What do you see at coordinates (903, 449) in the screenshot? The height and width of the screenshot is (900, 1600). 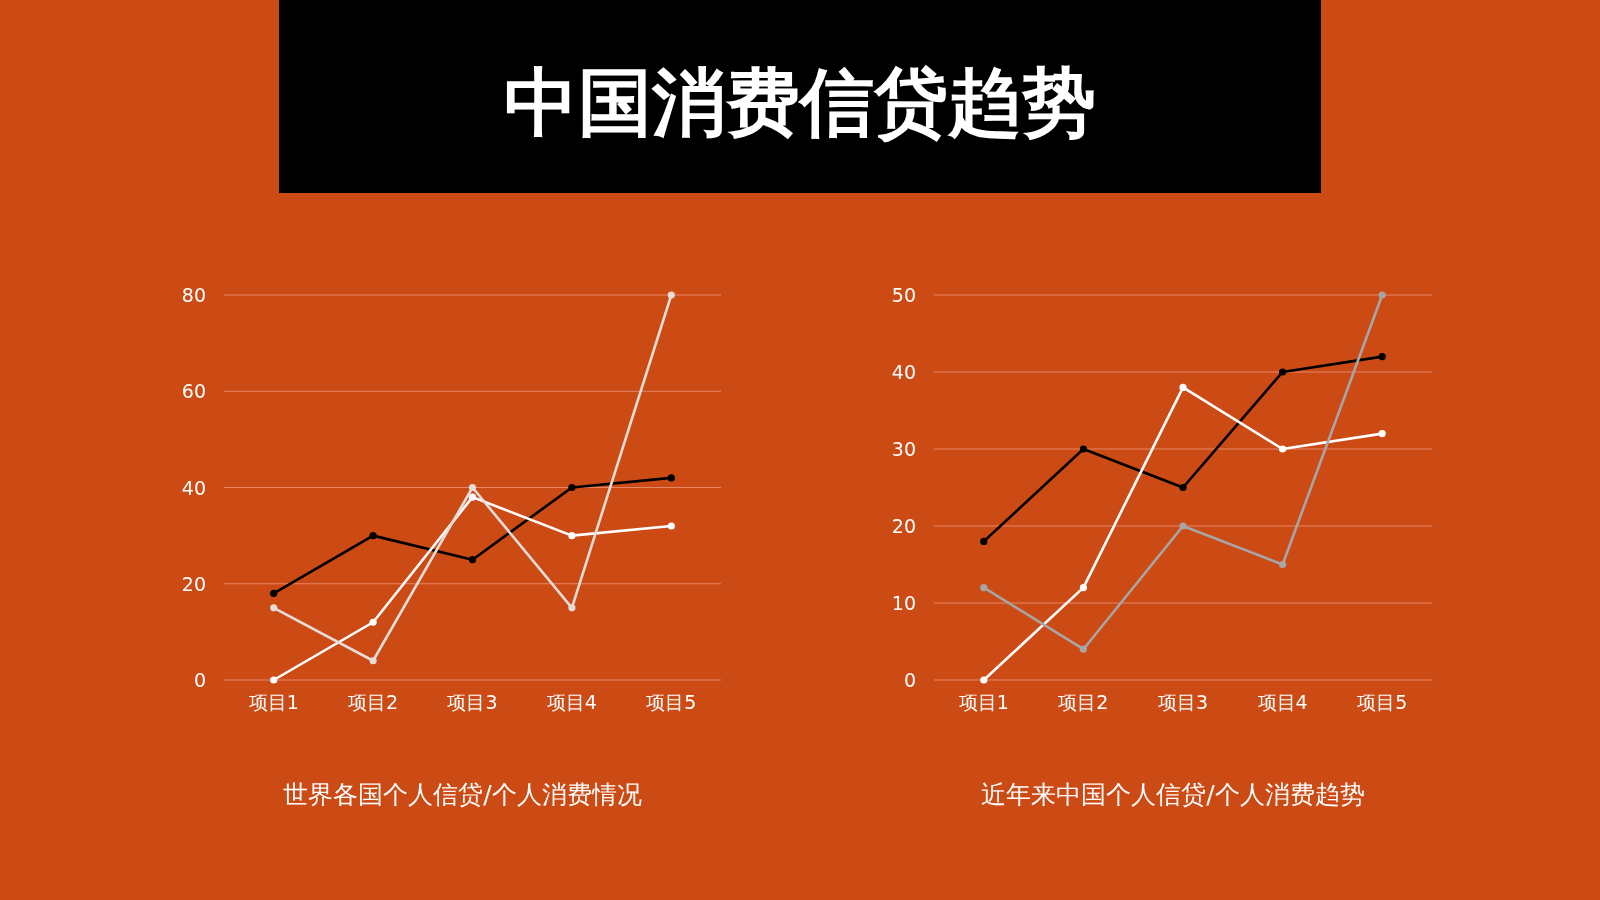 I see `y-tick-label: 30` at bounding box center [903, 449].